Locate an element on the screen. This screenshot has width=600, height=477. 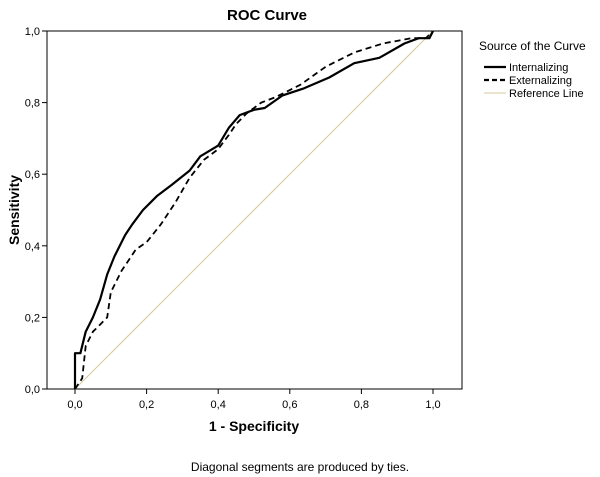
chart-title: ROC Curve is located at coordinates (267, 15).